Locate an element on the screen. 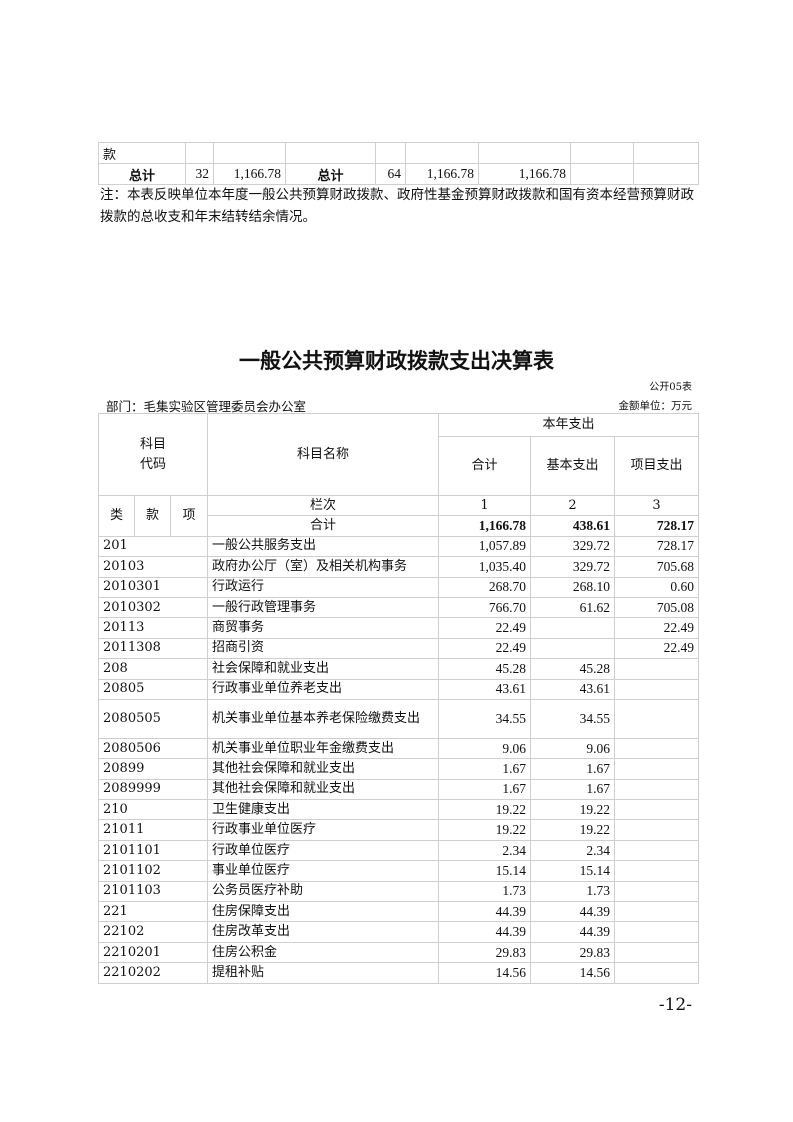 Image resolution: width=793 pixels, height=1122 pixels. cell-basic: 2.34 is located at coordinates (572, 850).